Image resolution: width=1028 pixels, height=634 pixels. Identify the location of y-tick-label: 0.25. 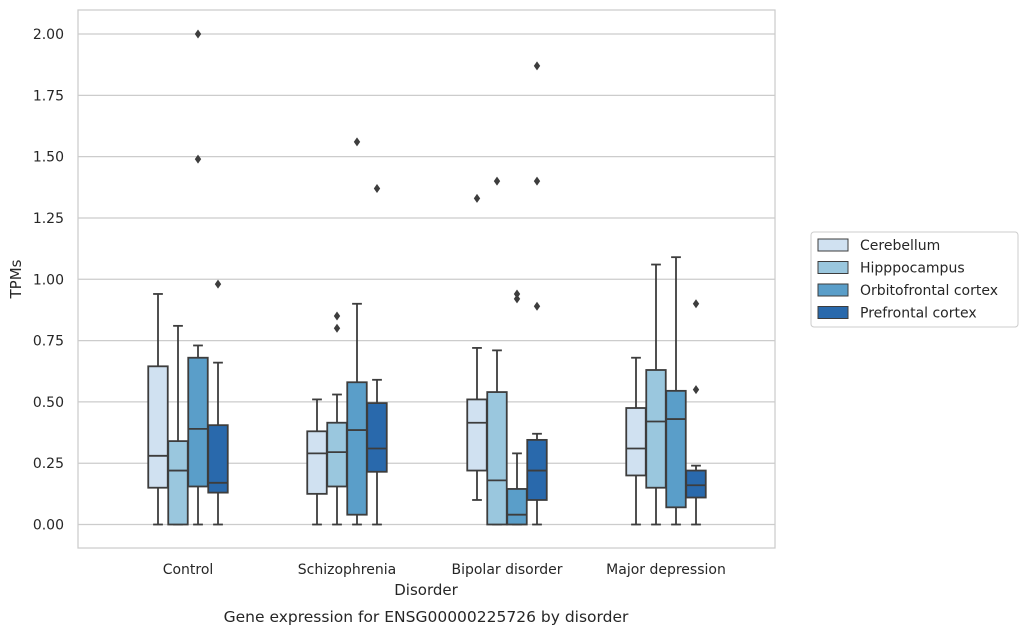
(48, 464).